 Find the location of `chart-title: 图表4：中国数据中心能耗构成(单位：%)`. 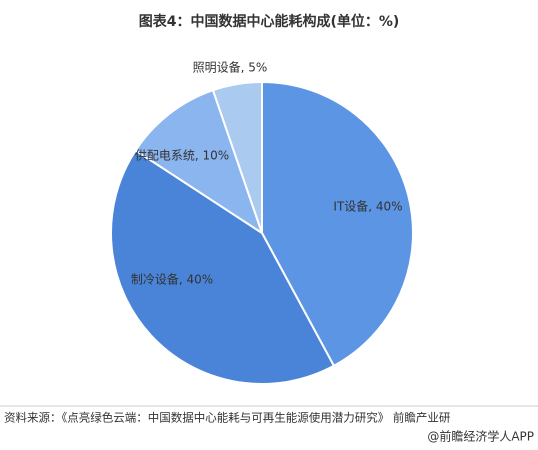

chart-title: 图表4：中国数据中心能耗构成(单位：%) is located at coordinates (269, 21).